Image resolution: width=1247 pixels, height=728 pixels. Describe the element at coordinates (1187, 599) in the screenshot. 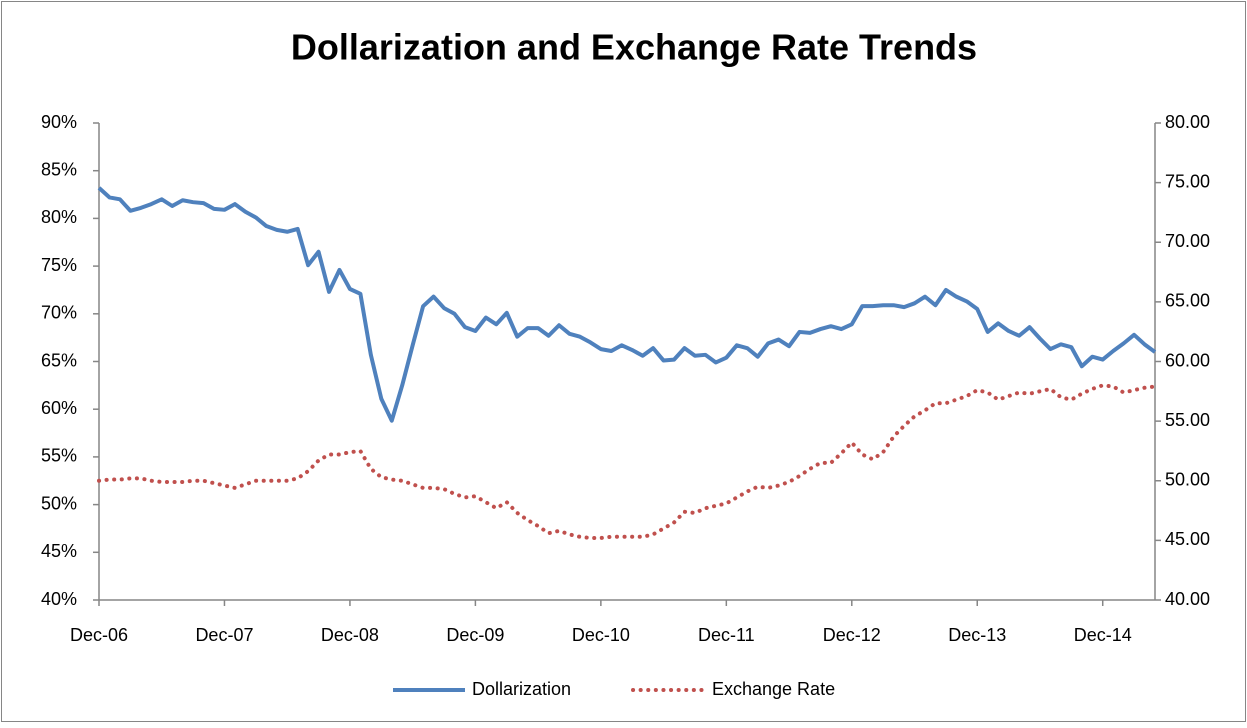

I see `y2-tick-label: 40.00` at that location.